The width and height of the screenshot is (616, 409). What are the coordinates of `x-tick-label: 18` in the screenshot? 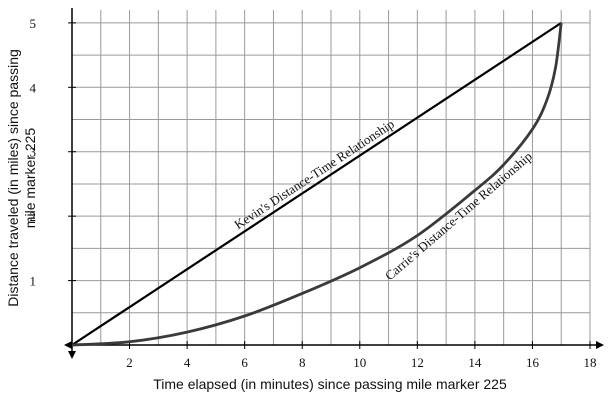 It's located at (590, 362).